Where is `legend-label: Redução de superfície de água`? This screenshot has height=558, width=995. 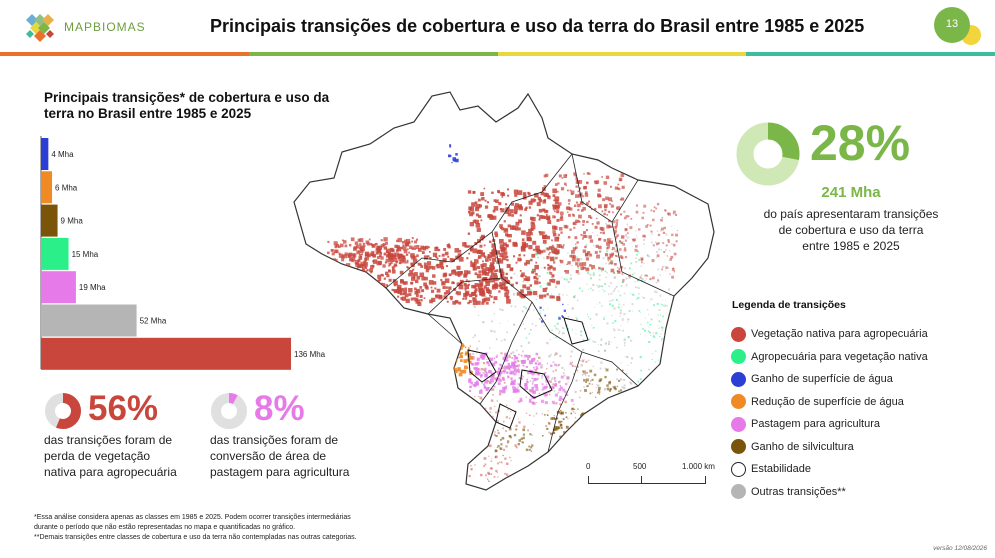 legend-label: Redução de superfície de água is located at coordinates (827, 401).